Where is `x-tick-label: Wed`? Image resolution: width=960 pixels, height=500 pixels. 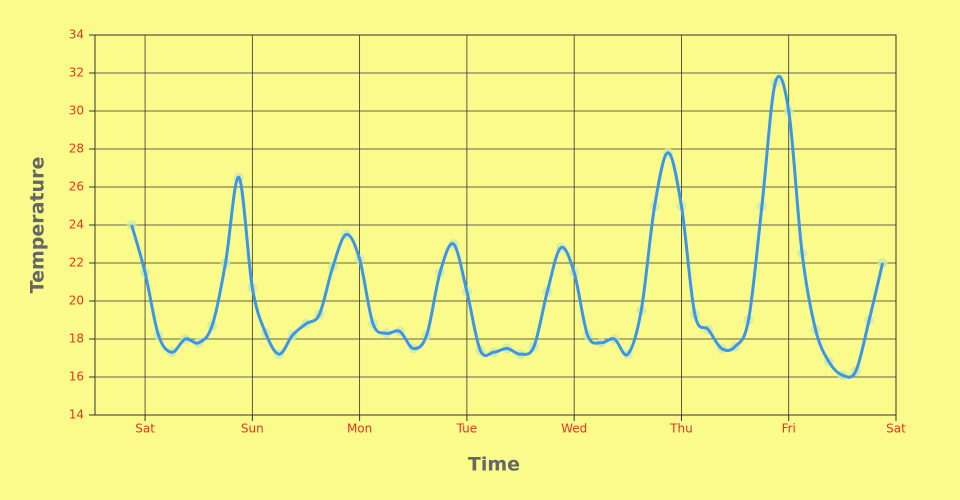
x-tick-label: Wed is located at coordinates (574, 429).